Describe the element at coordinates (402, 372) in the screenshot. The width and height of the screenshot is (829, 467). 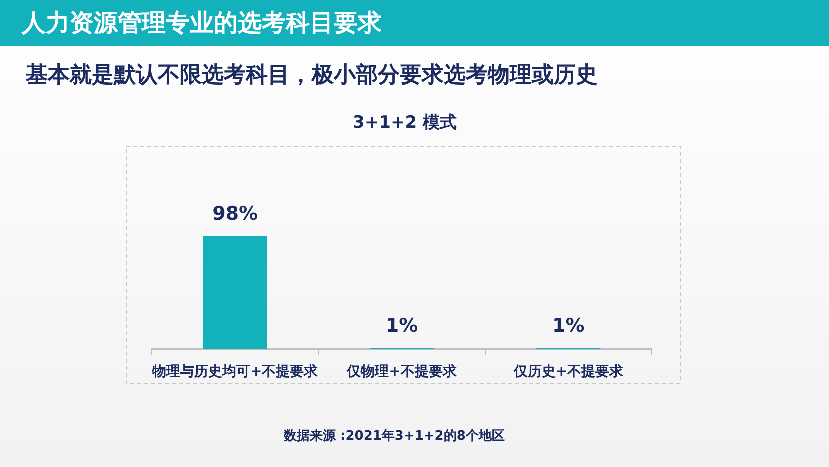
I see `x-tick-label: 仅物理+不提要求` at that location.